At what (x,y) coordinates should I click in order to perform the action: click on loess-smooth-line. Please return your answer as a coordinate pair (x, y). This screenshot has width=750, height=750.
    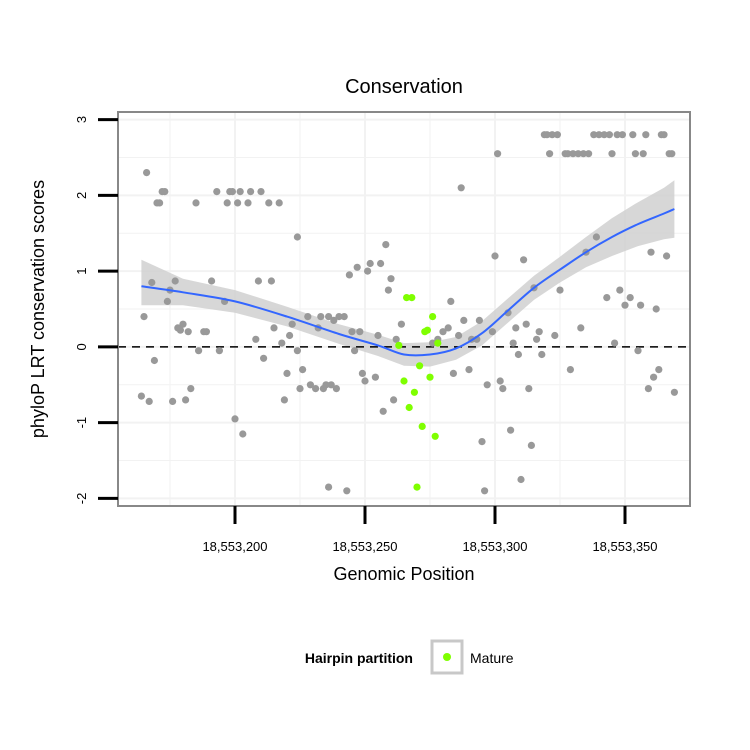
    Looking at the image, I should click on (408, 282).